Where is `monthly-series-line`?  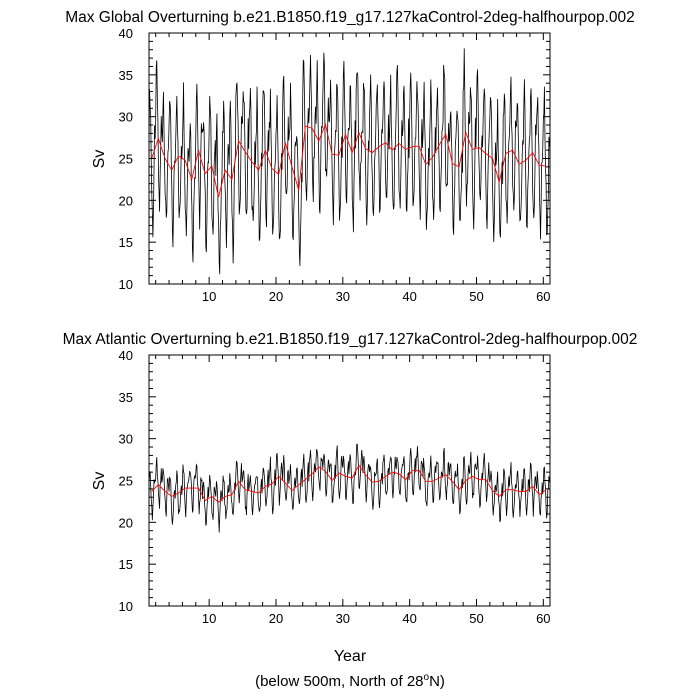 monthly-series-line is located at coordinates (349, 488).